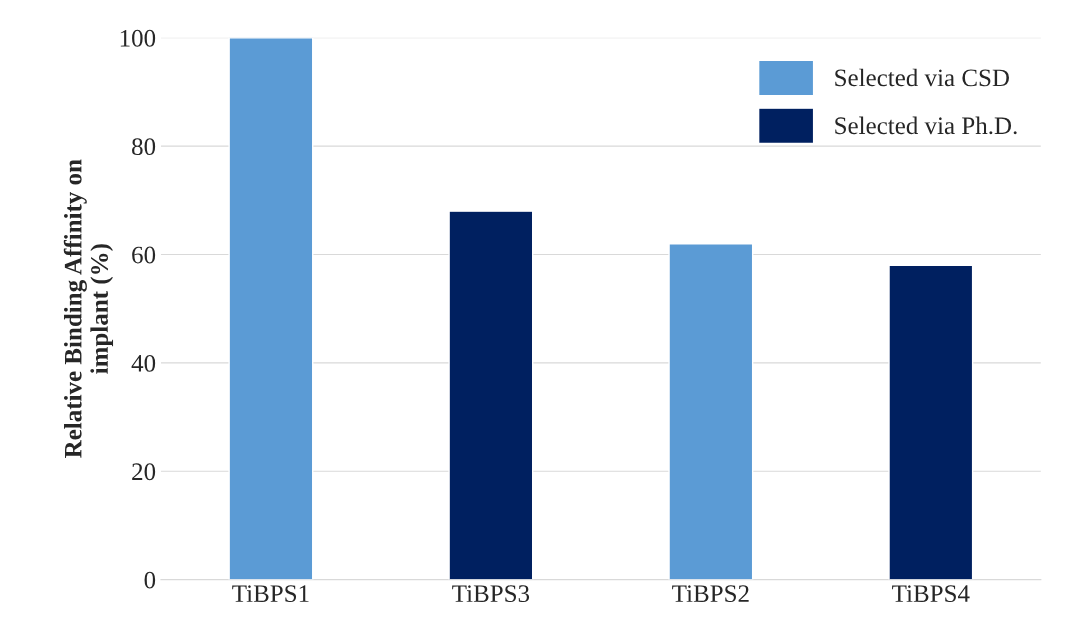 This screenshot has width=1073, height=630. What do you see at coordinates (270, 594) in the screenshot?
I see `x-tick-label: TiBPS1` at bounding box center [270, 594].